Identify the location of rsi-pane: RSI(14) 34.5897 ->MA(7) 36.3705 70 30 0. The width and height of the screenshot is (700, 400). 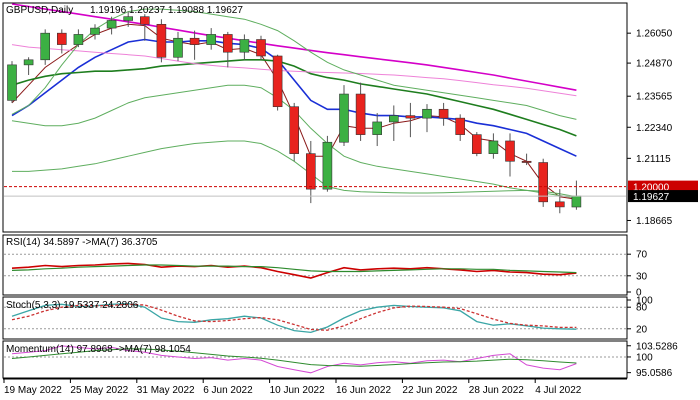
(325, 266).